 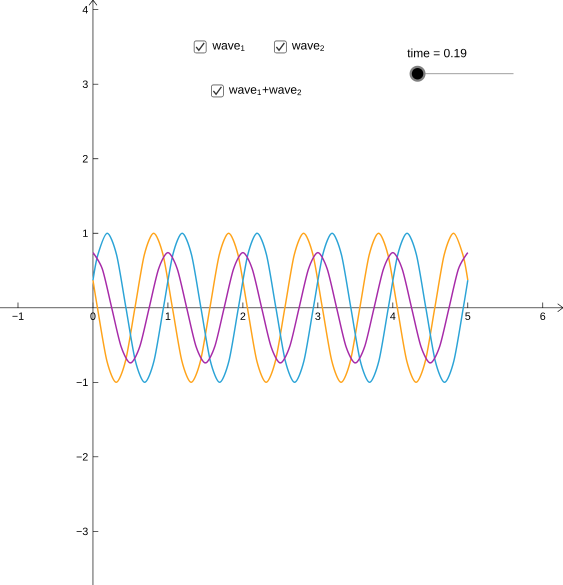 I want to click on annotation: wave$_{1}$+wave$_{2}$, so click(x=265, y=91).